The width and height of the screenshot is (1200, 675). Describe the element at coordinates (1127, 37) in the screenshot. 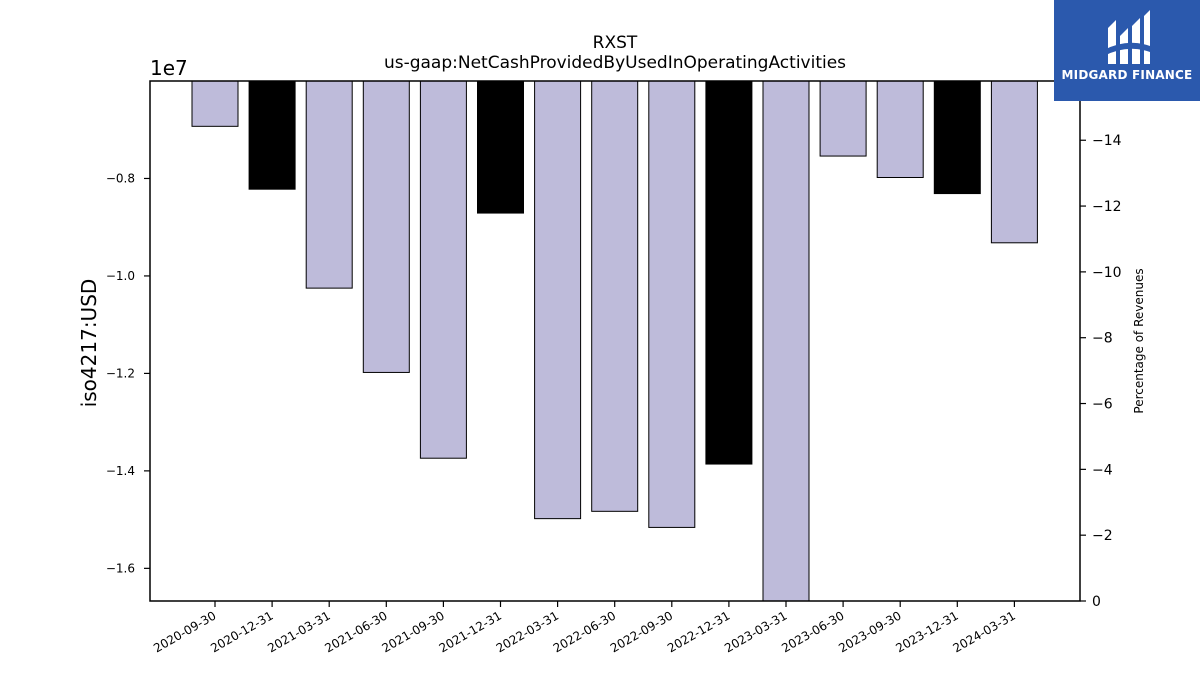

I see `logo-mark-icon` at that location.